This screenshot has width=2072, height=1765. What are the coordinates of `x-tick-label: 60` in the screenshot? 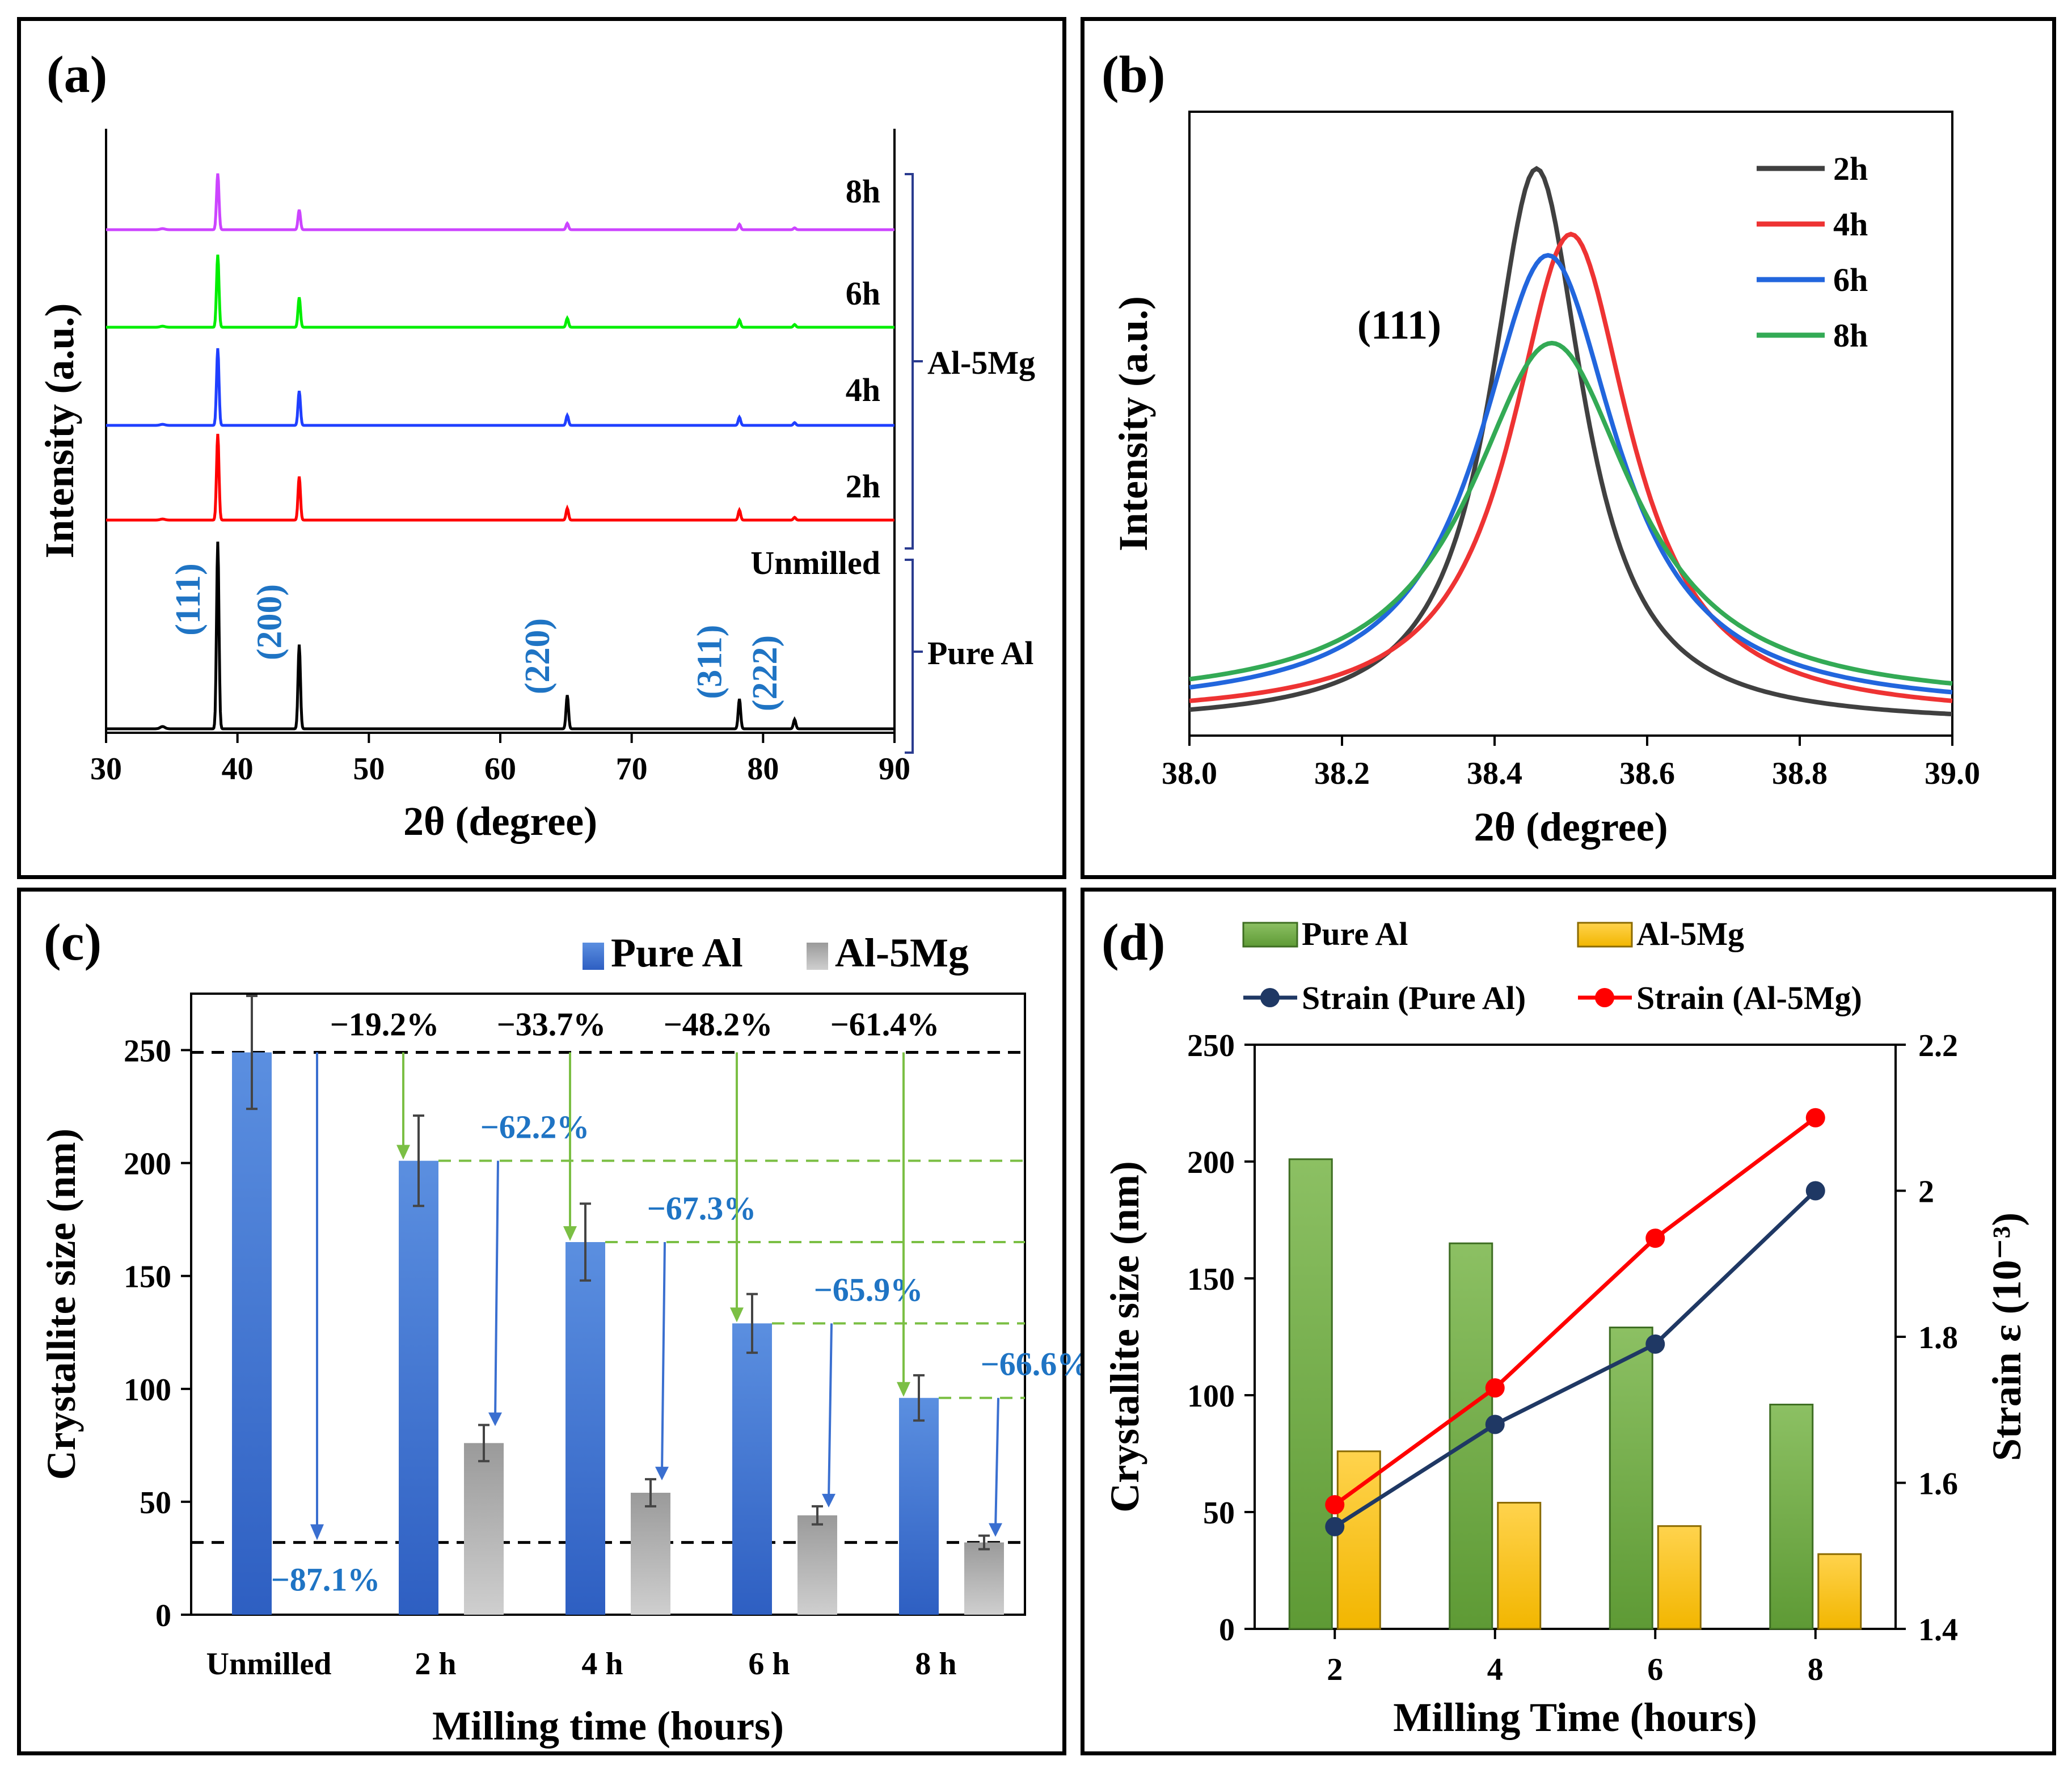 It's located at (500, 769).